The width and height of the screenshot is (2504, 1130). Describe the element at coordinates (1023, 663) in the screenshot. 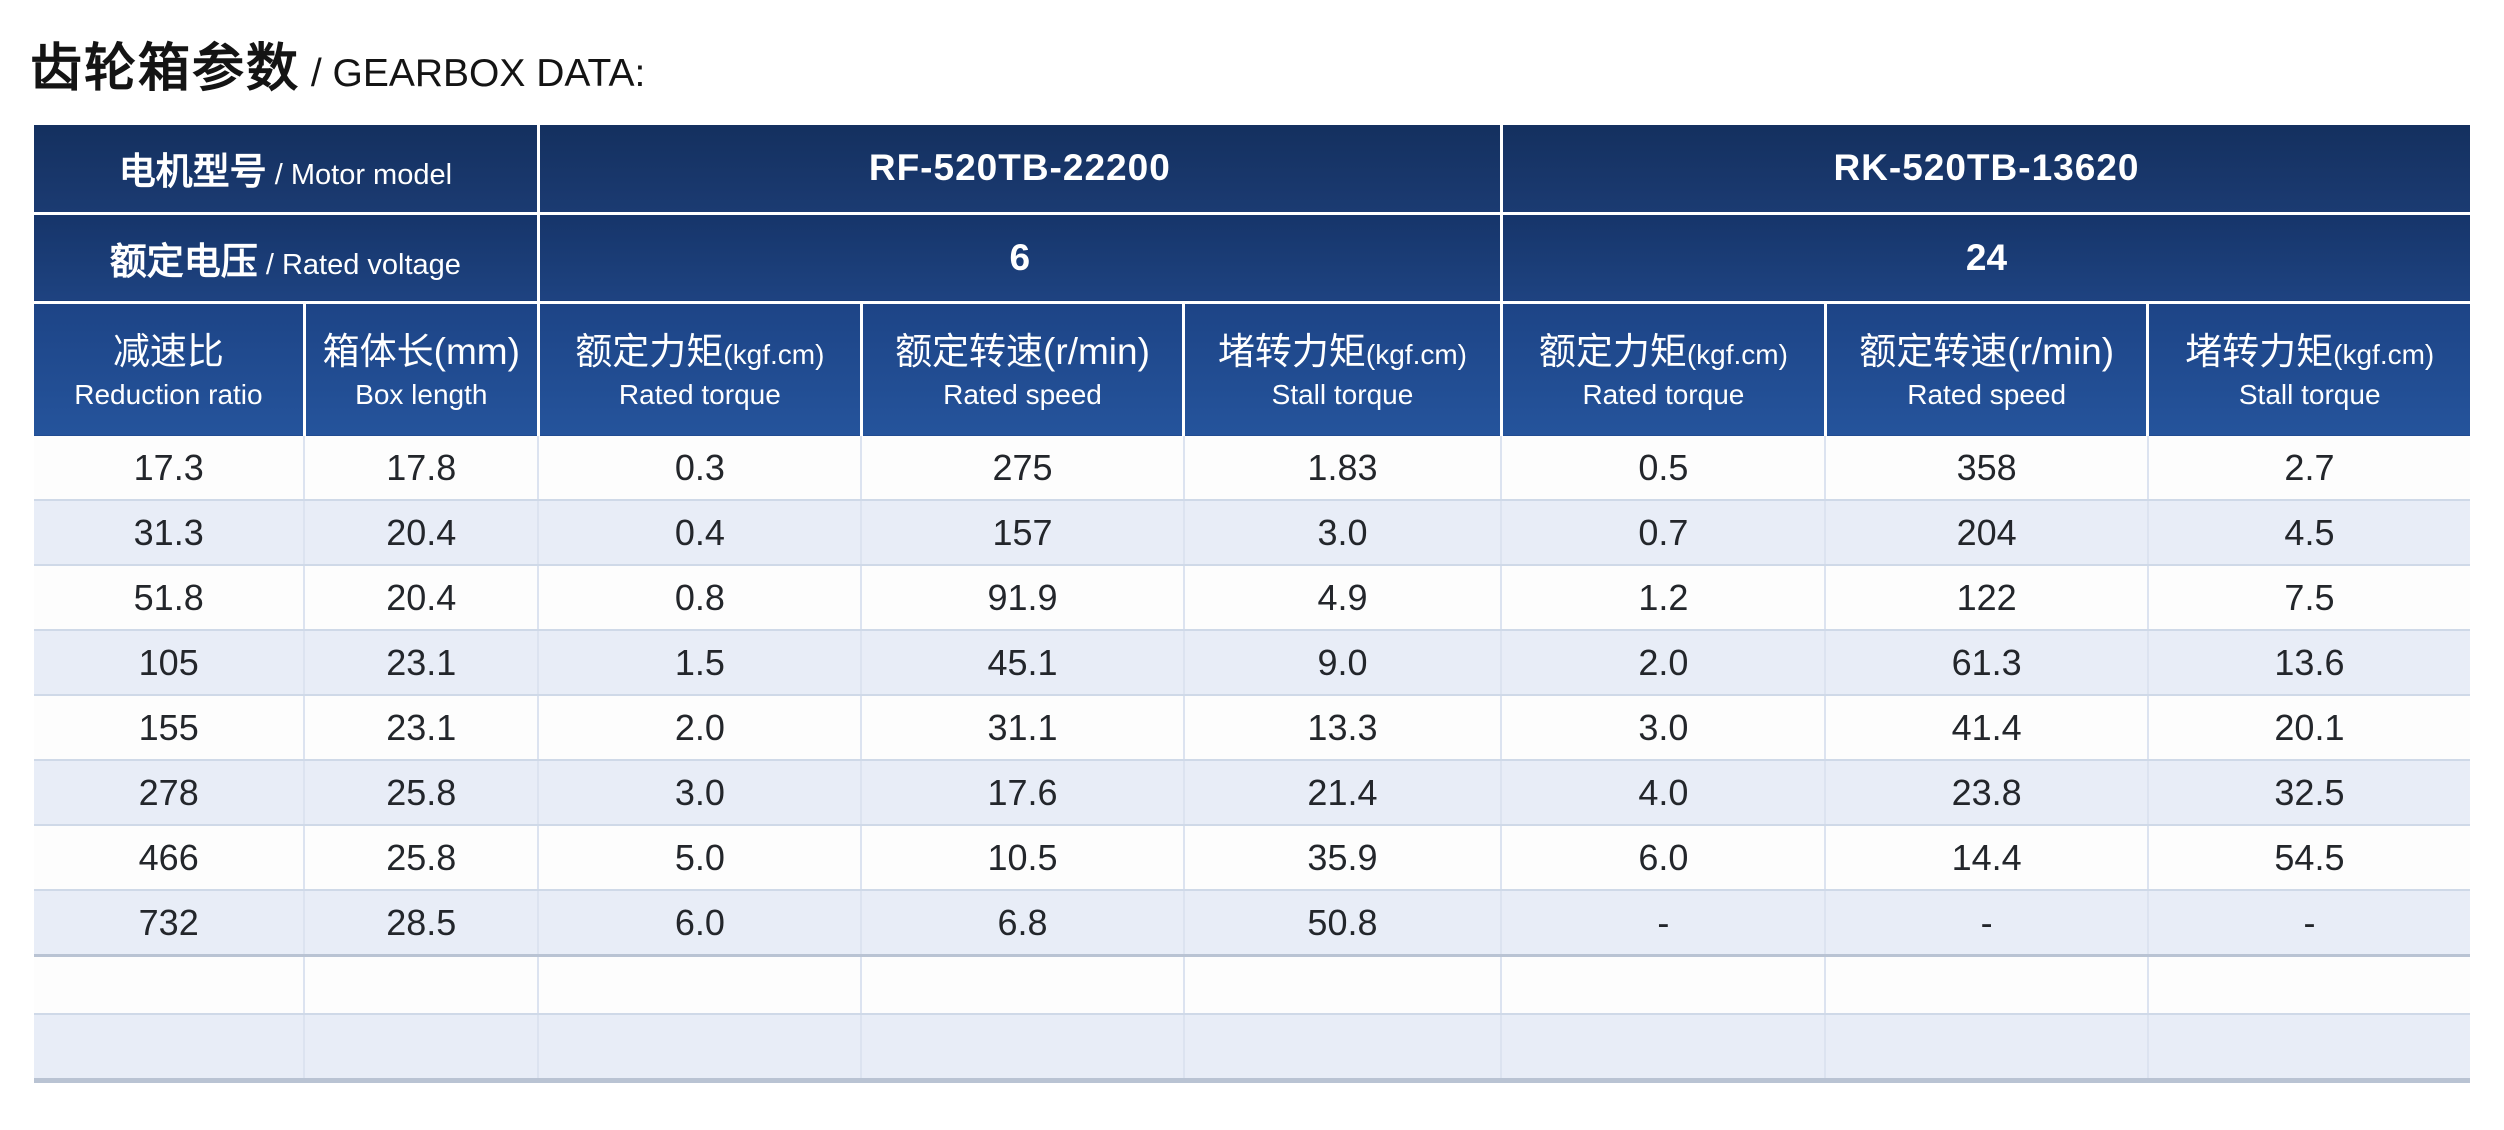

I see `table-cell: 45.1` at that location.